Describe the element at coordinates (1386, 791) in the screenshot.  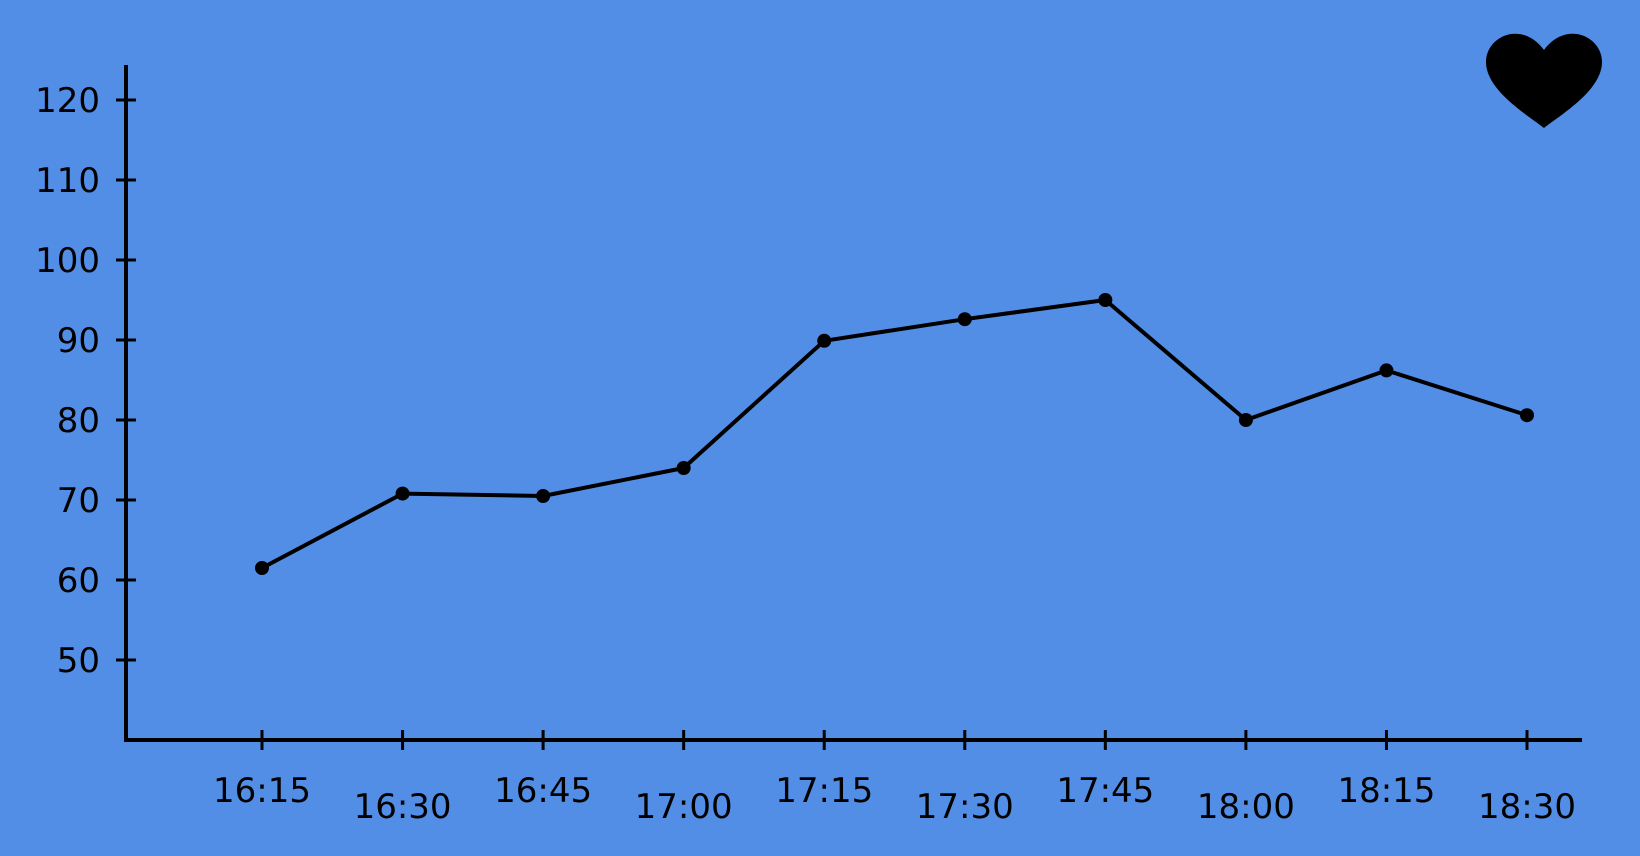
I see `x-tick-label: 18:15` at that location.